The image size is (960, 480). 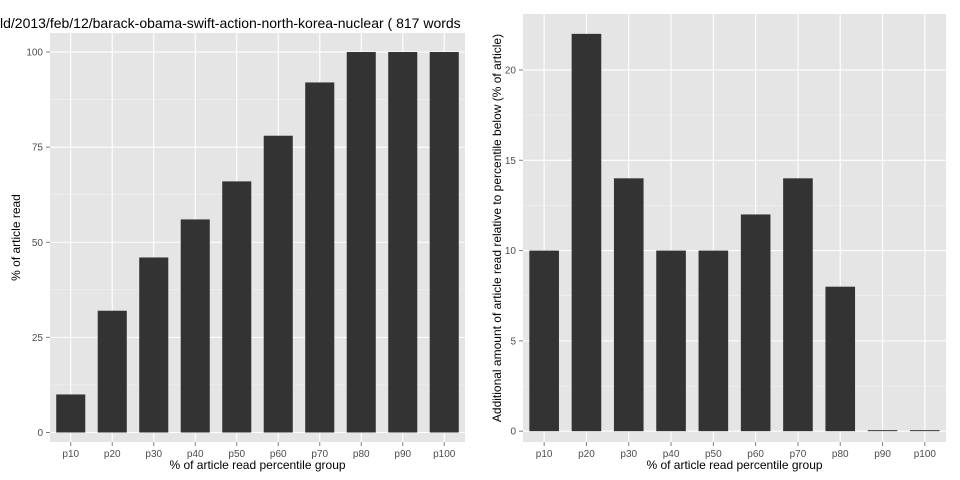 I want to click on y-tick-label: 15, so click(x=511, y=161).